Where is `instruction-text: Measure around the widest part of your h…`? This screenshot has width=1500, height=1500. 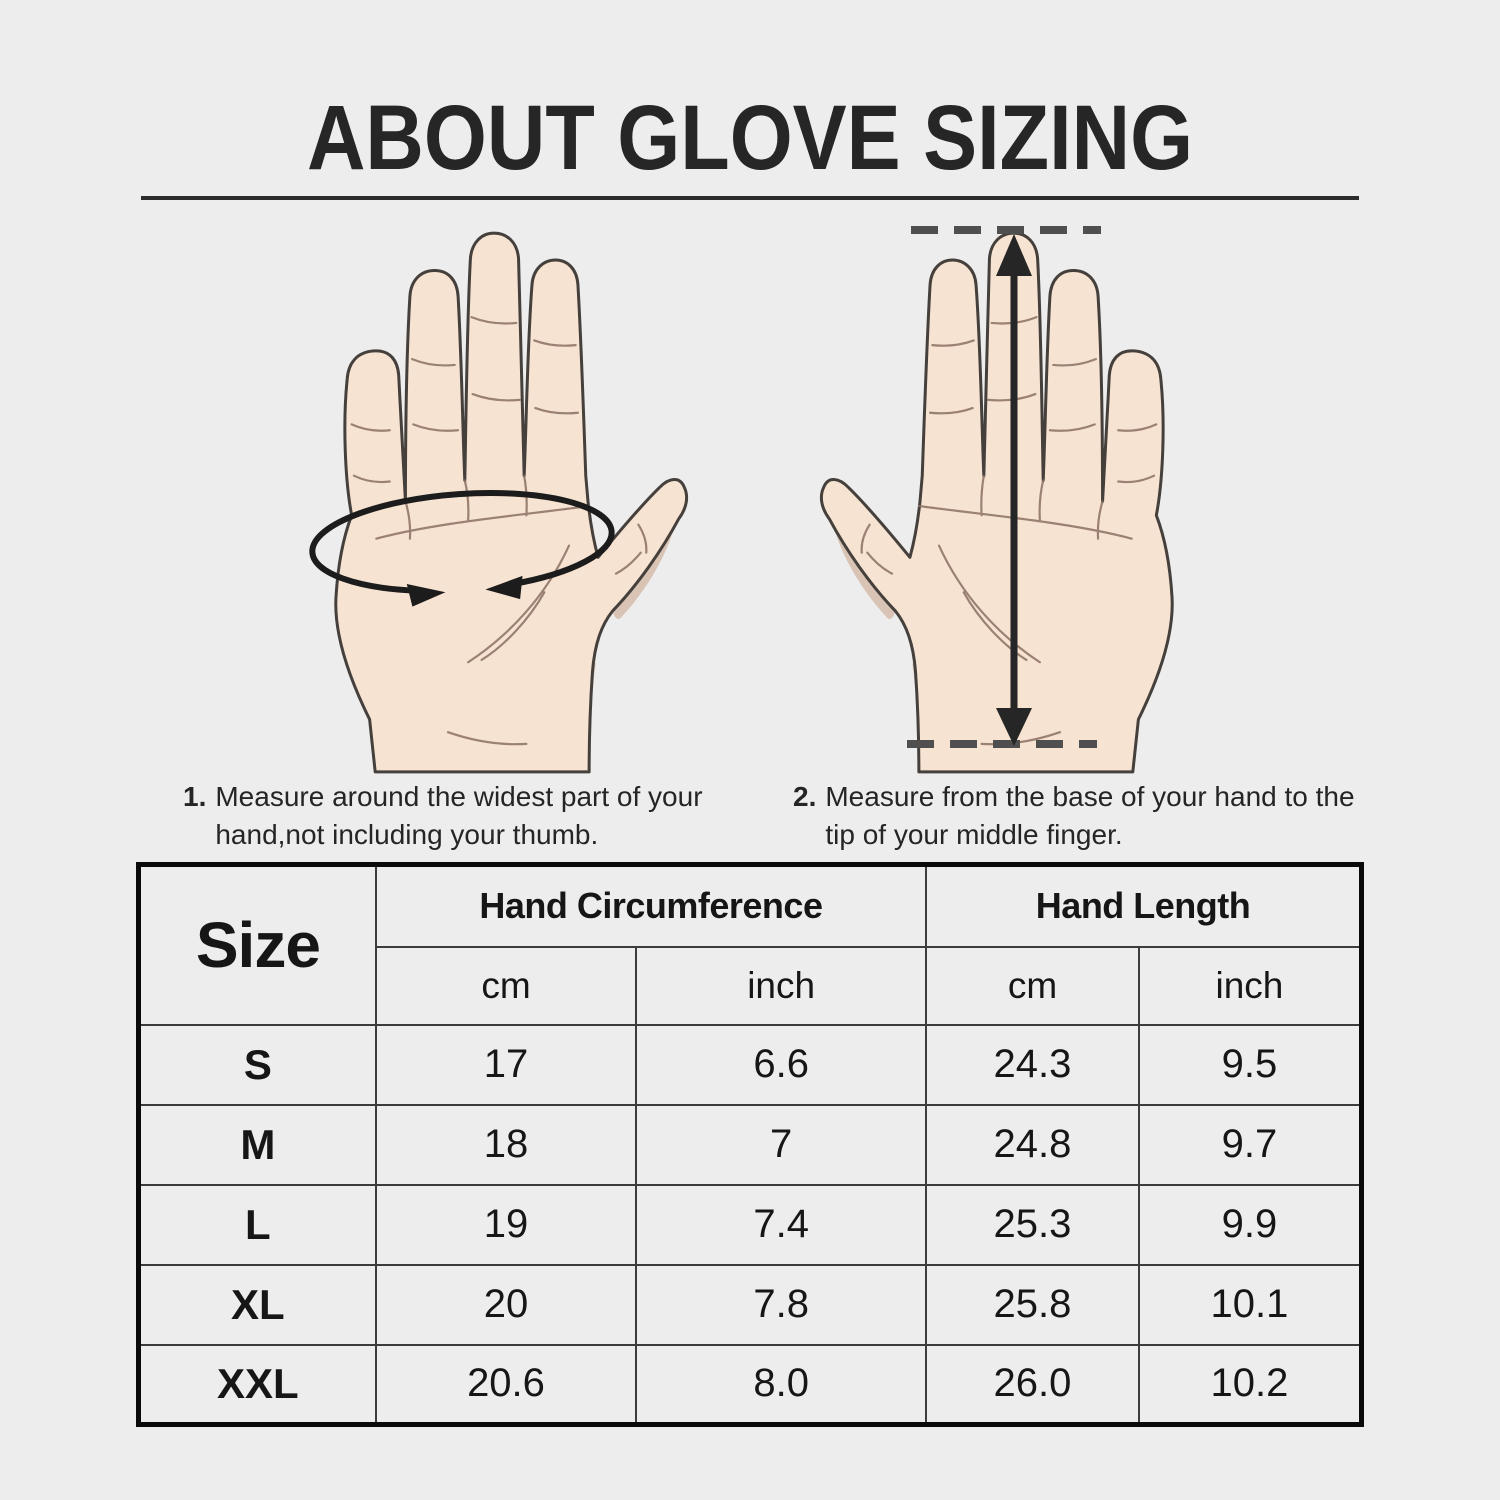
instruction-text: Measure around the widest part of your h… is located at coordinates (459, 816).